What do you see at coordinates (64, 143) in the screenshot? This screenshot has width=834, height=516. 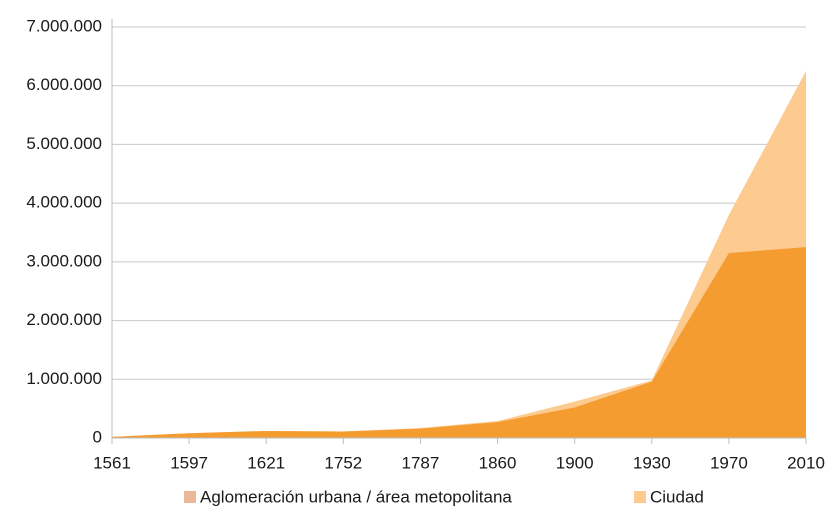 I see `y-tick-label: 5.000.000` at bounding box center [64, 143].